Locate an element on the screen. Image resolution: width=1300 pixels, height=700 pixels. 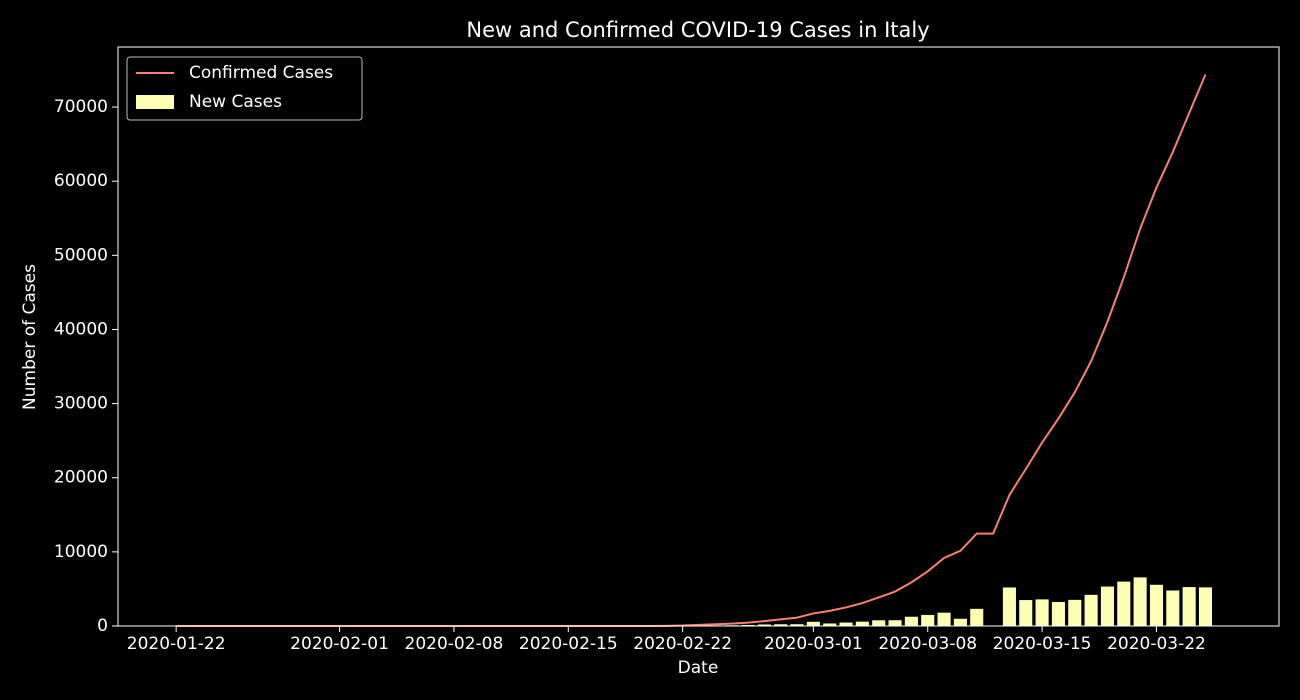
x-tick-label: 2020-03-08 is located at coordinates (927, 644).